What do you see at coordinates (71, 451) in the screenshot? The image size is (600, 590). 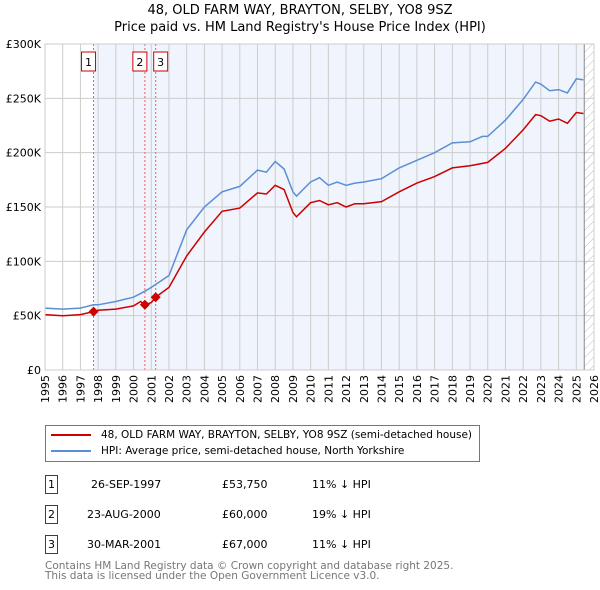 I see `legend-swatch-blue` at bounding box center [71, 451].